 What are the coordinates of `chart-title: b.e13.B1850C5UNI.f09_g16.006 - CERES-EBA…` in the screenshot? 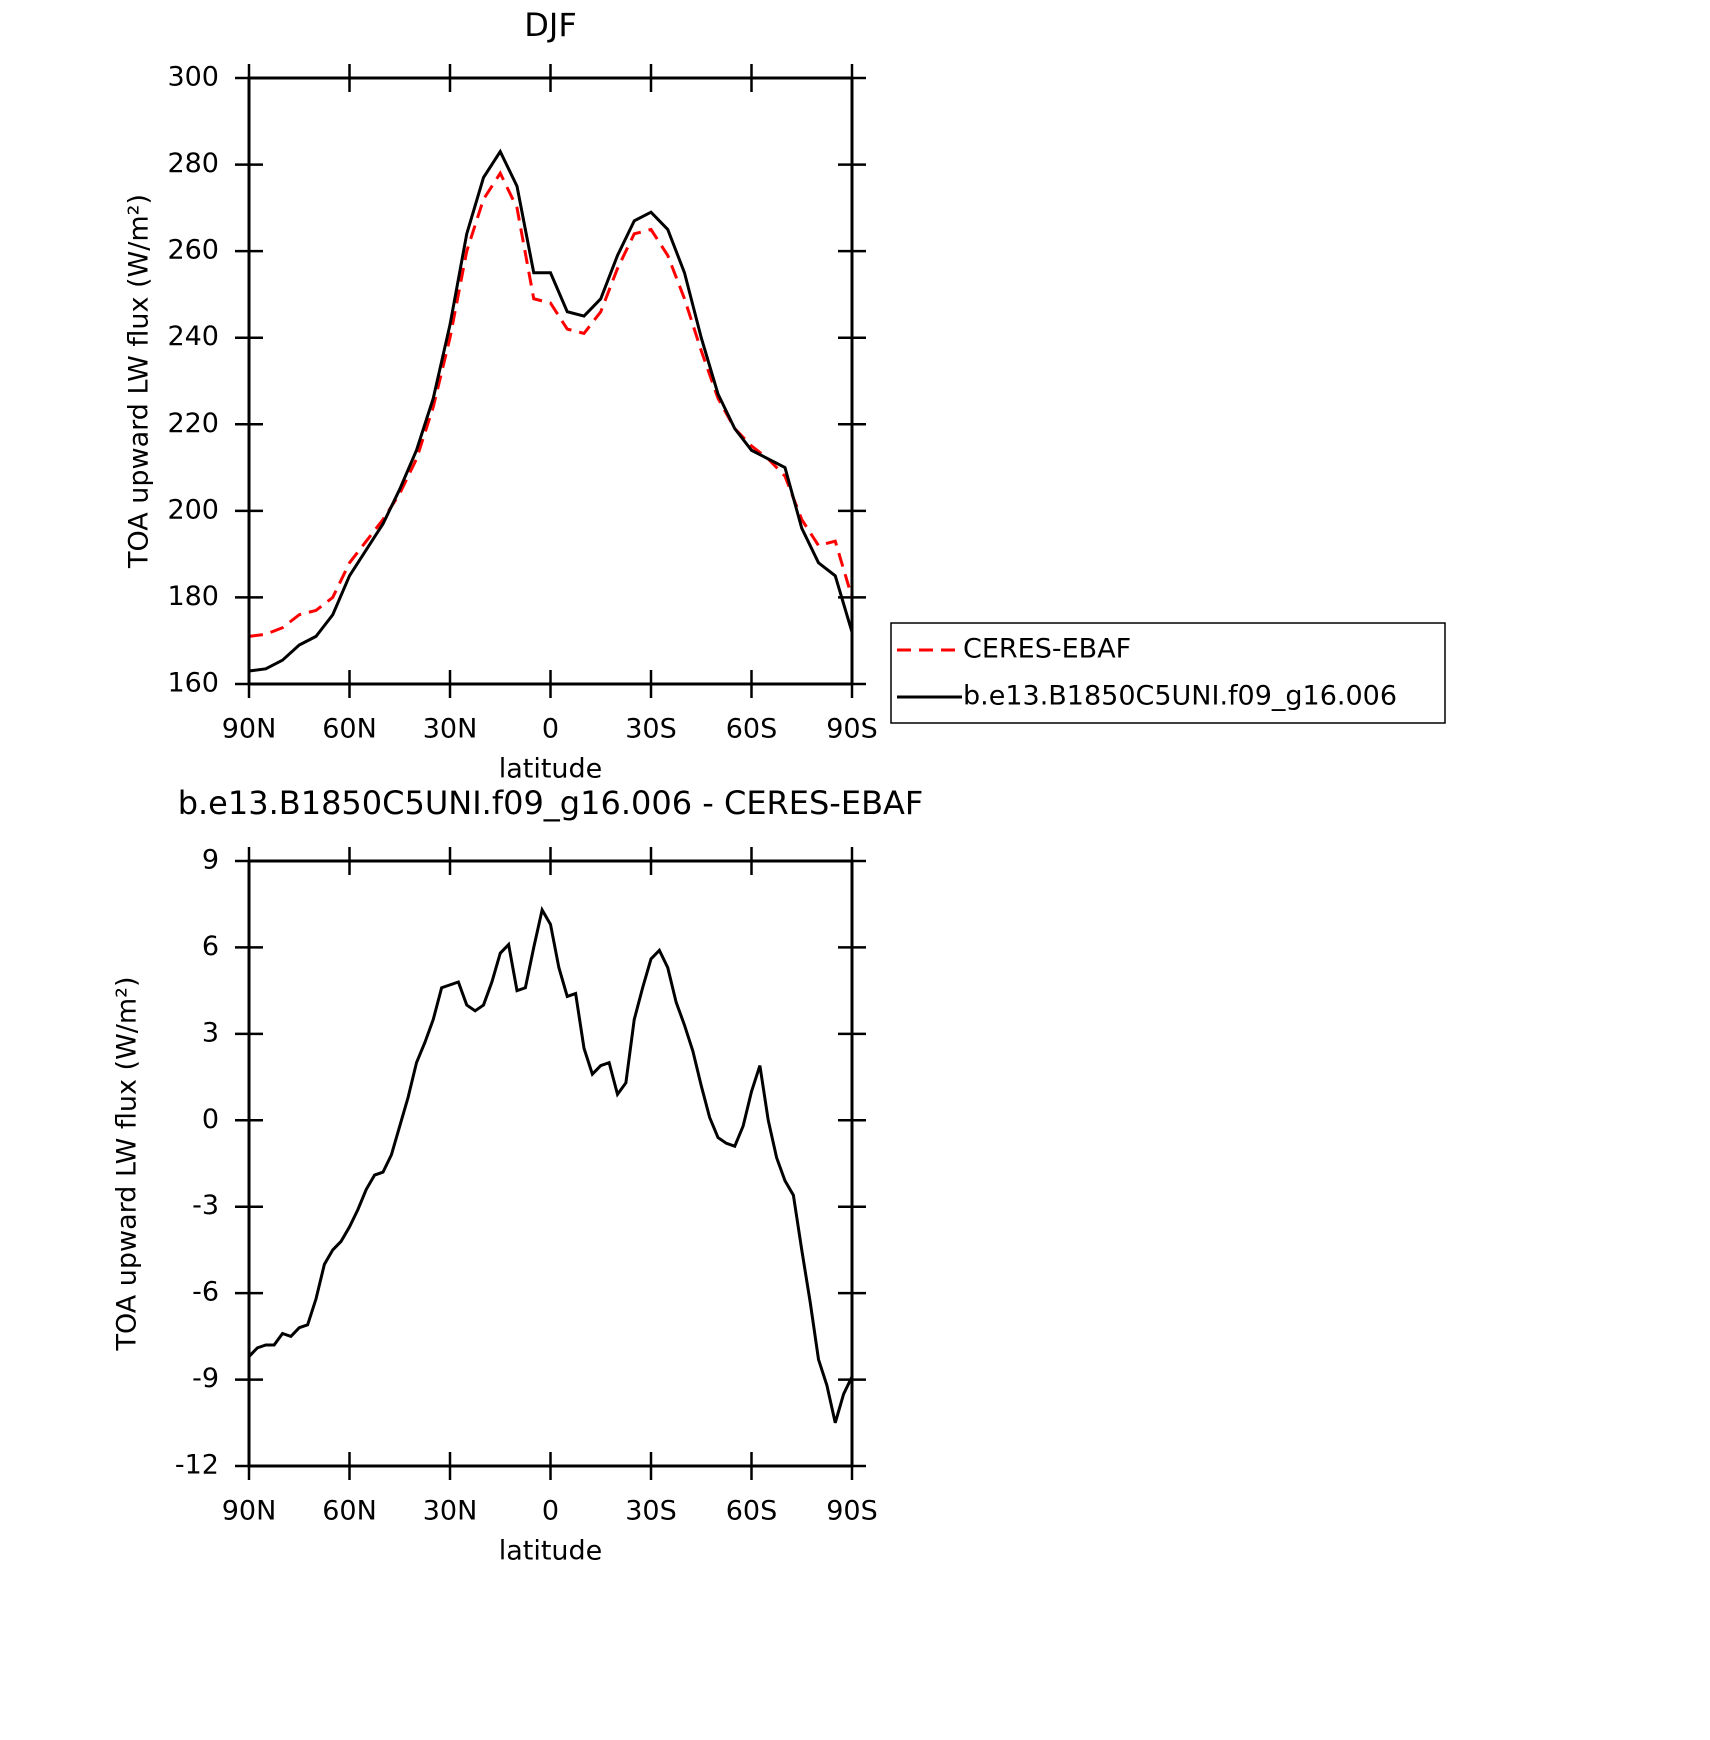 It's located at (551, 803).